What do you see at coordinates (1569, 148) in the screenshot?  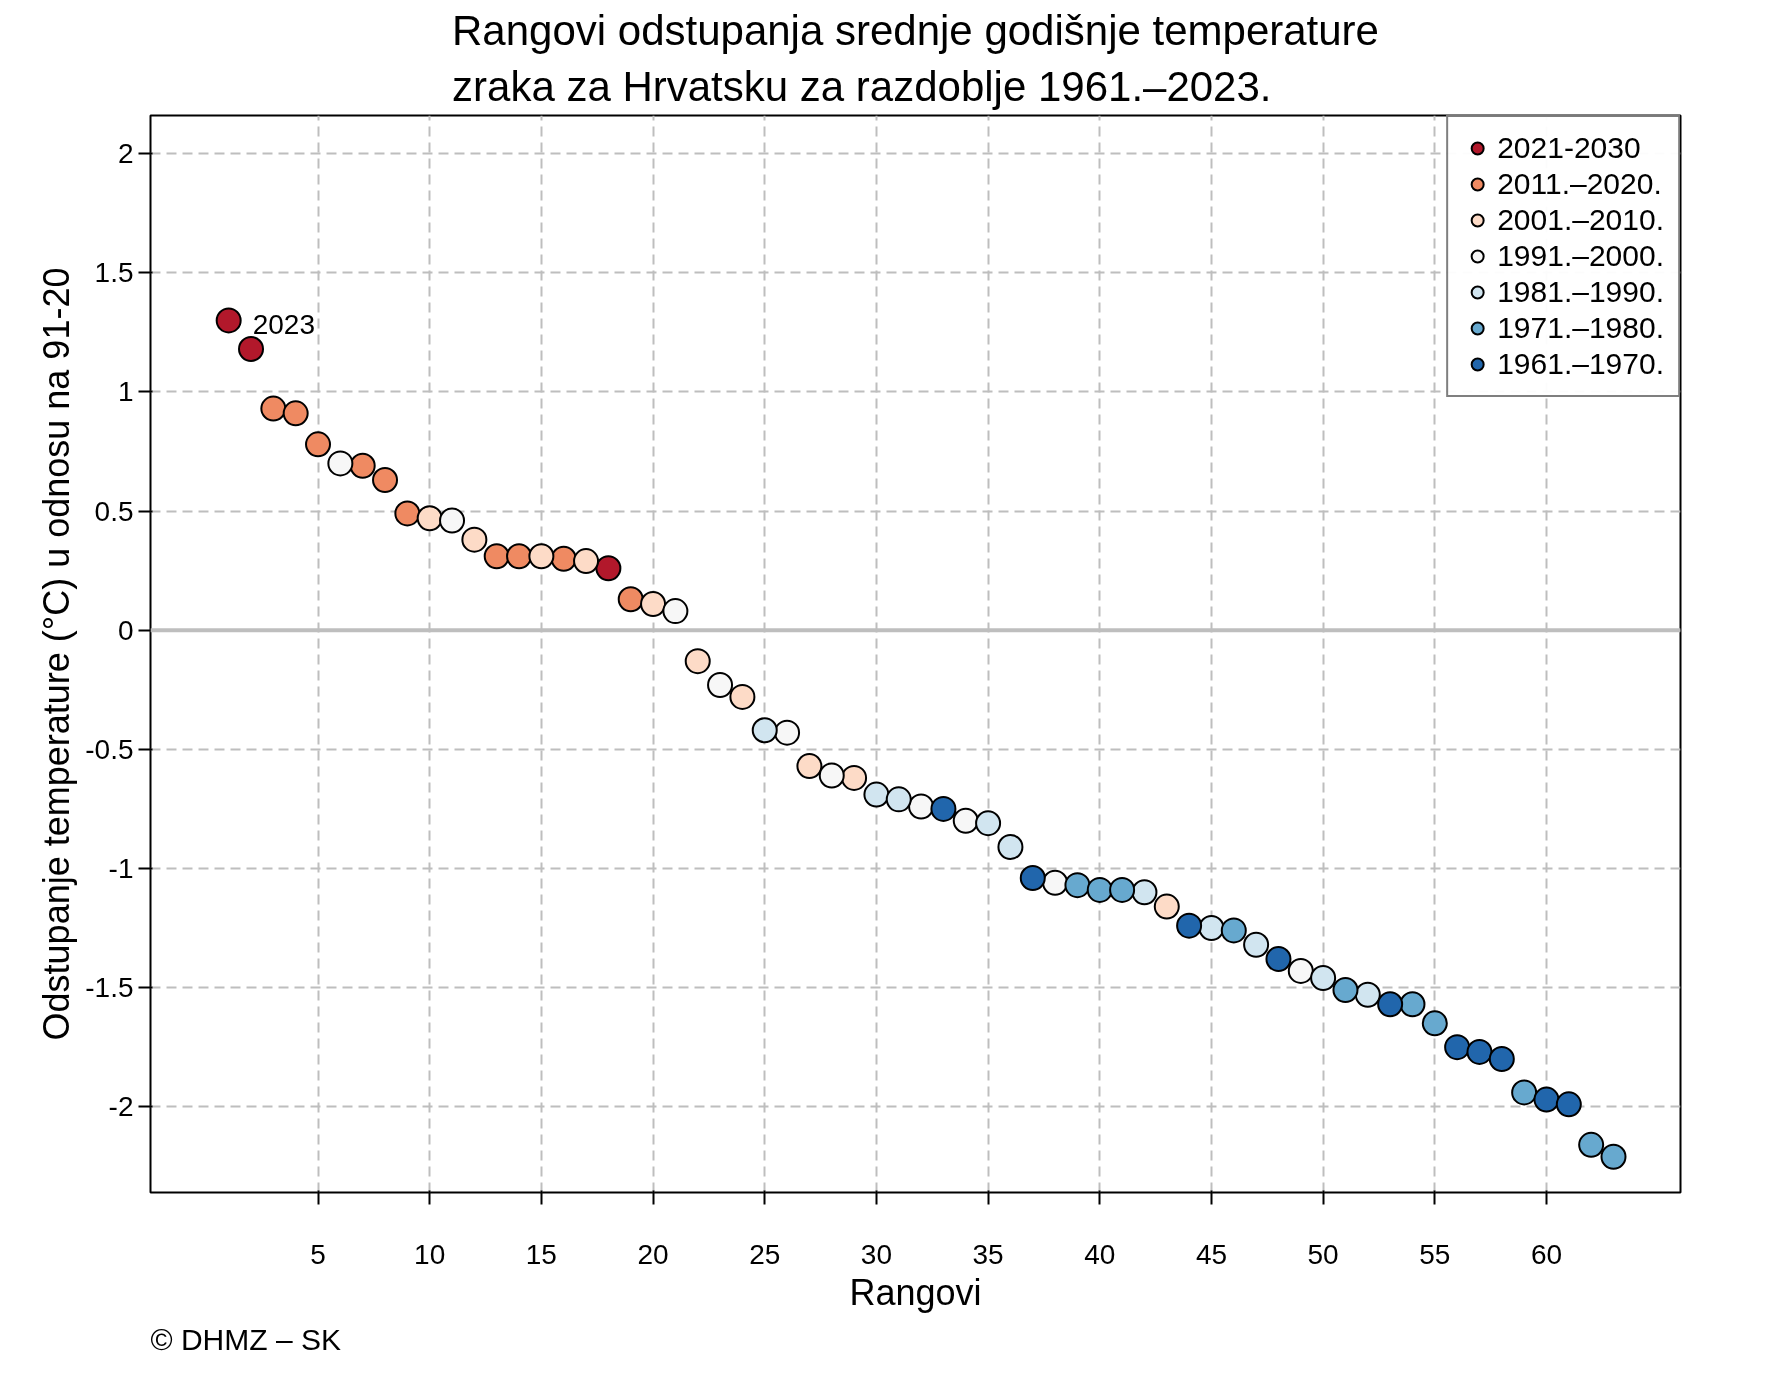 I see `legend-label: 2021-2030` at bounding box center [1569, 148].